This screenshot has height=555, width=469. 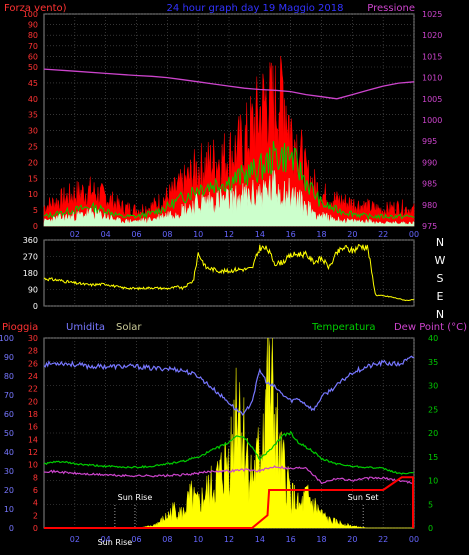 I want to click on wind-y-tick: 5, so click(x=35, y=210).